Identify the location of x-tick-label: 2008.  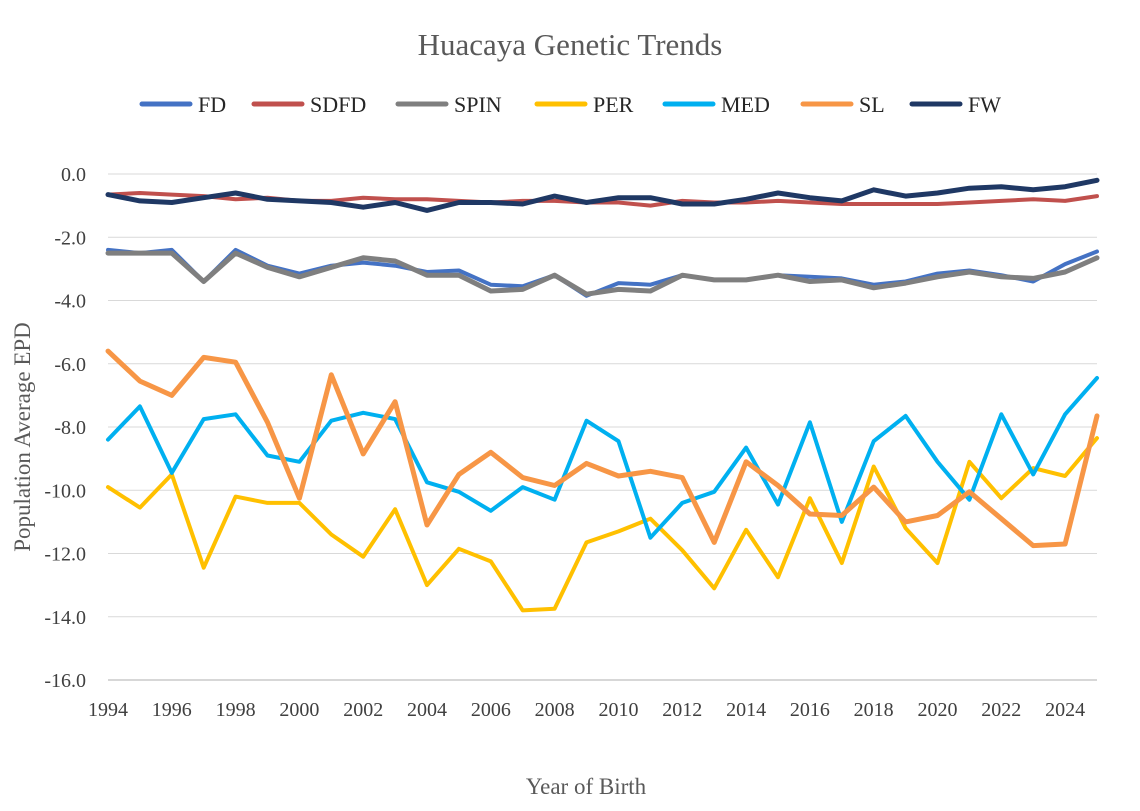
(555, 710).